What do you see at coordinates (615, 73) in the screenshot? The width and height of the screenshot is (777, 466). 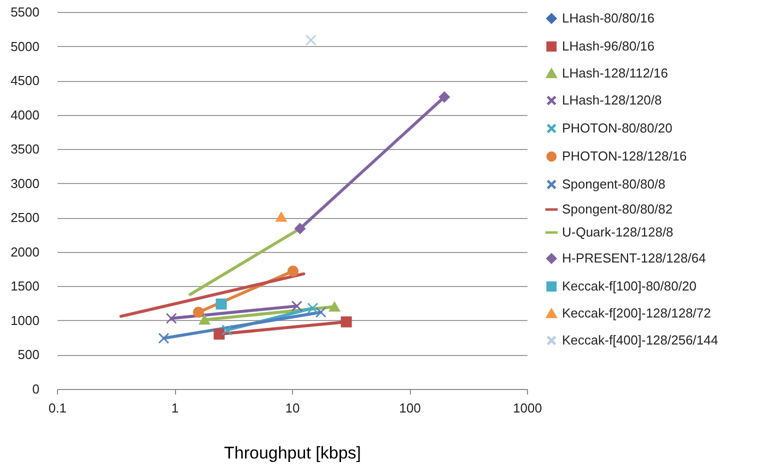 I see `legend-label: LHash-128/112/16` at bounding box center [615, 73].